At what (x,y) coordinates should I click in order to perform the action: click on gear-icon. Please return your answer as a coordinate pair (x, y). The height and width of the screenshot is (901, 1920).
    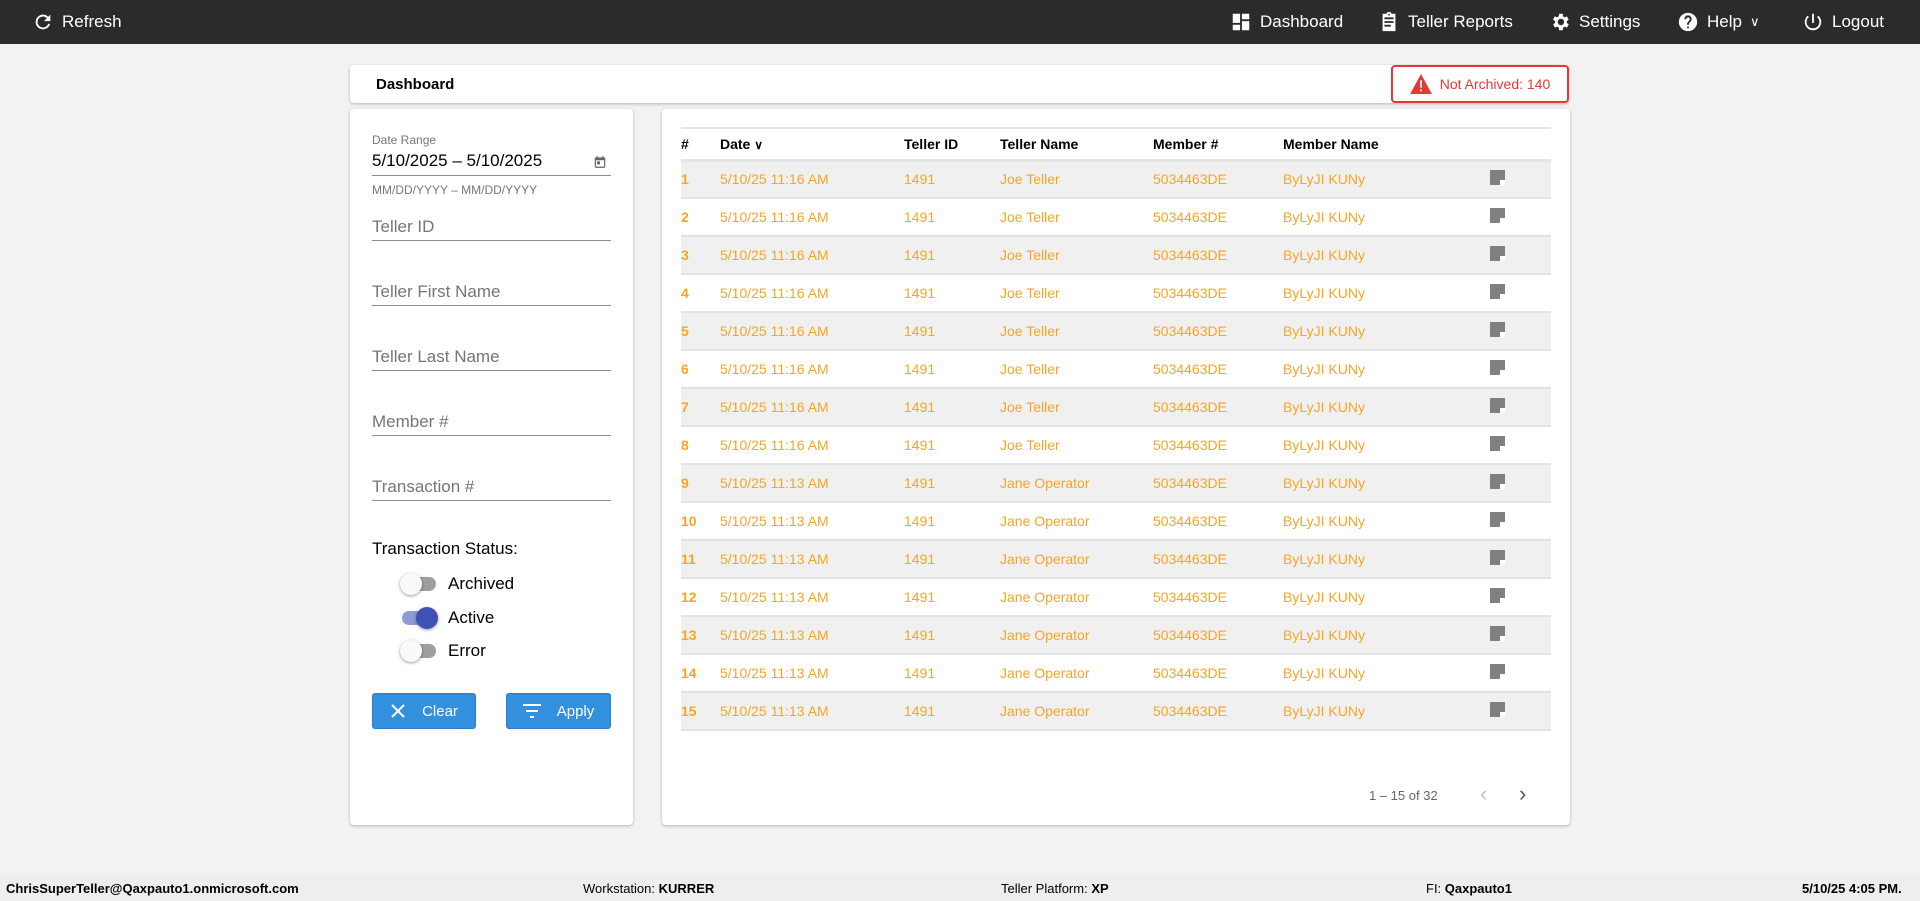
    Looking at the image, I should click on (1561, 22).